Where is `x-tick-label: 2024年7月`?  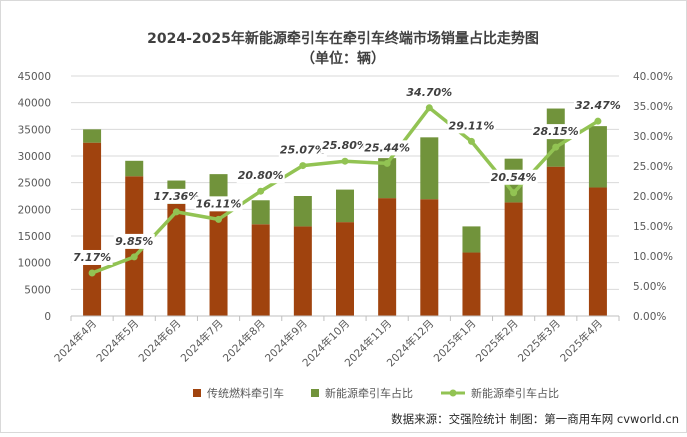 x-tick-label: 2024年7月 is located at coordinates (202, 341).